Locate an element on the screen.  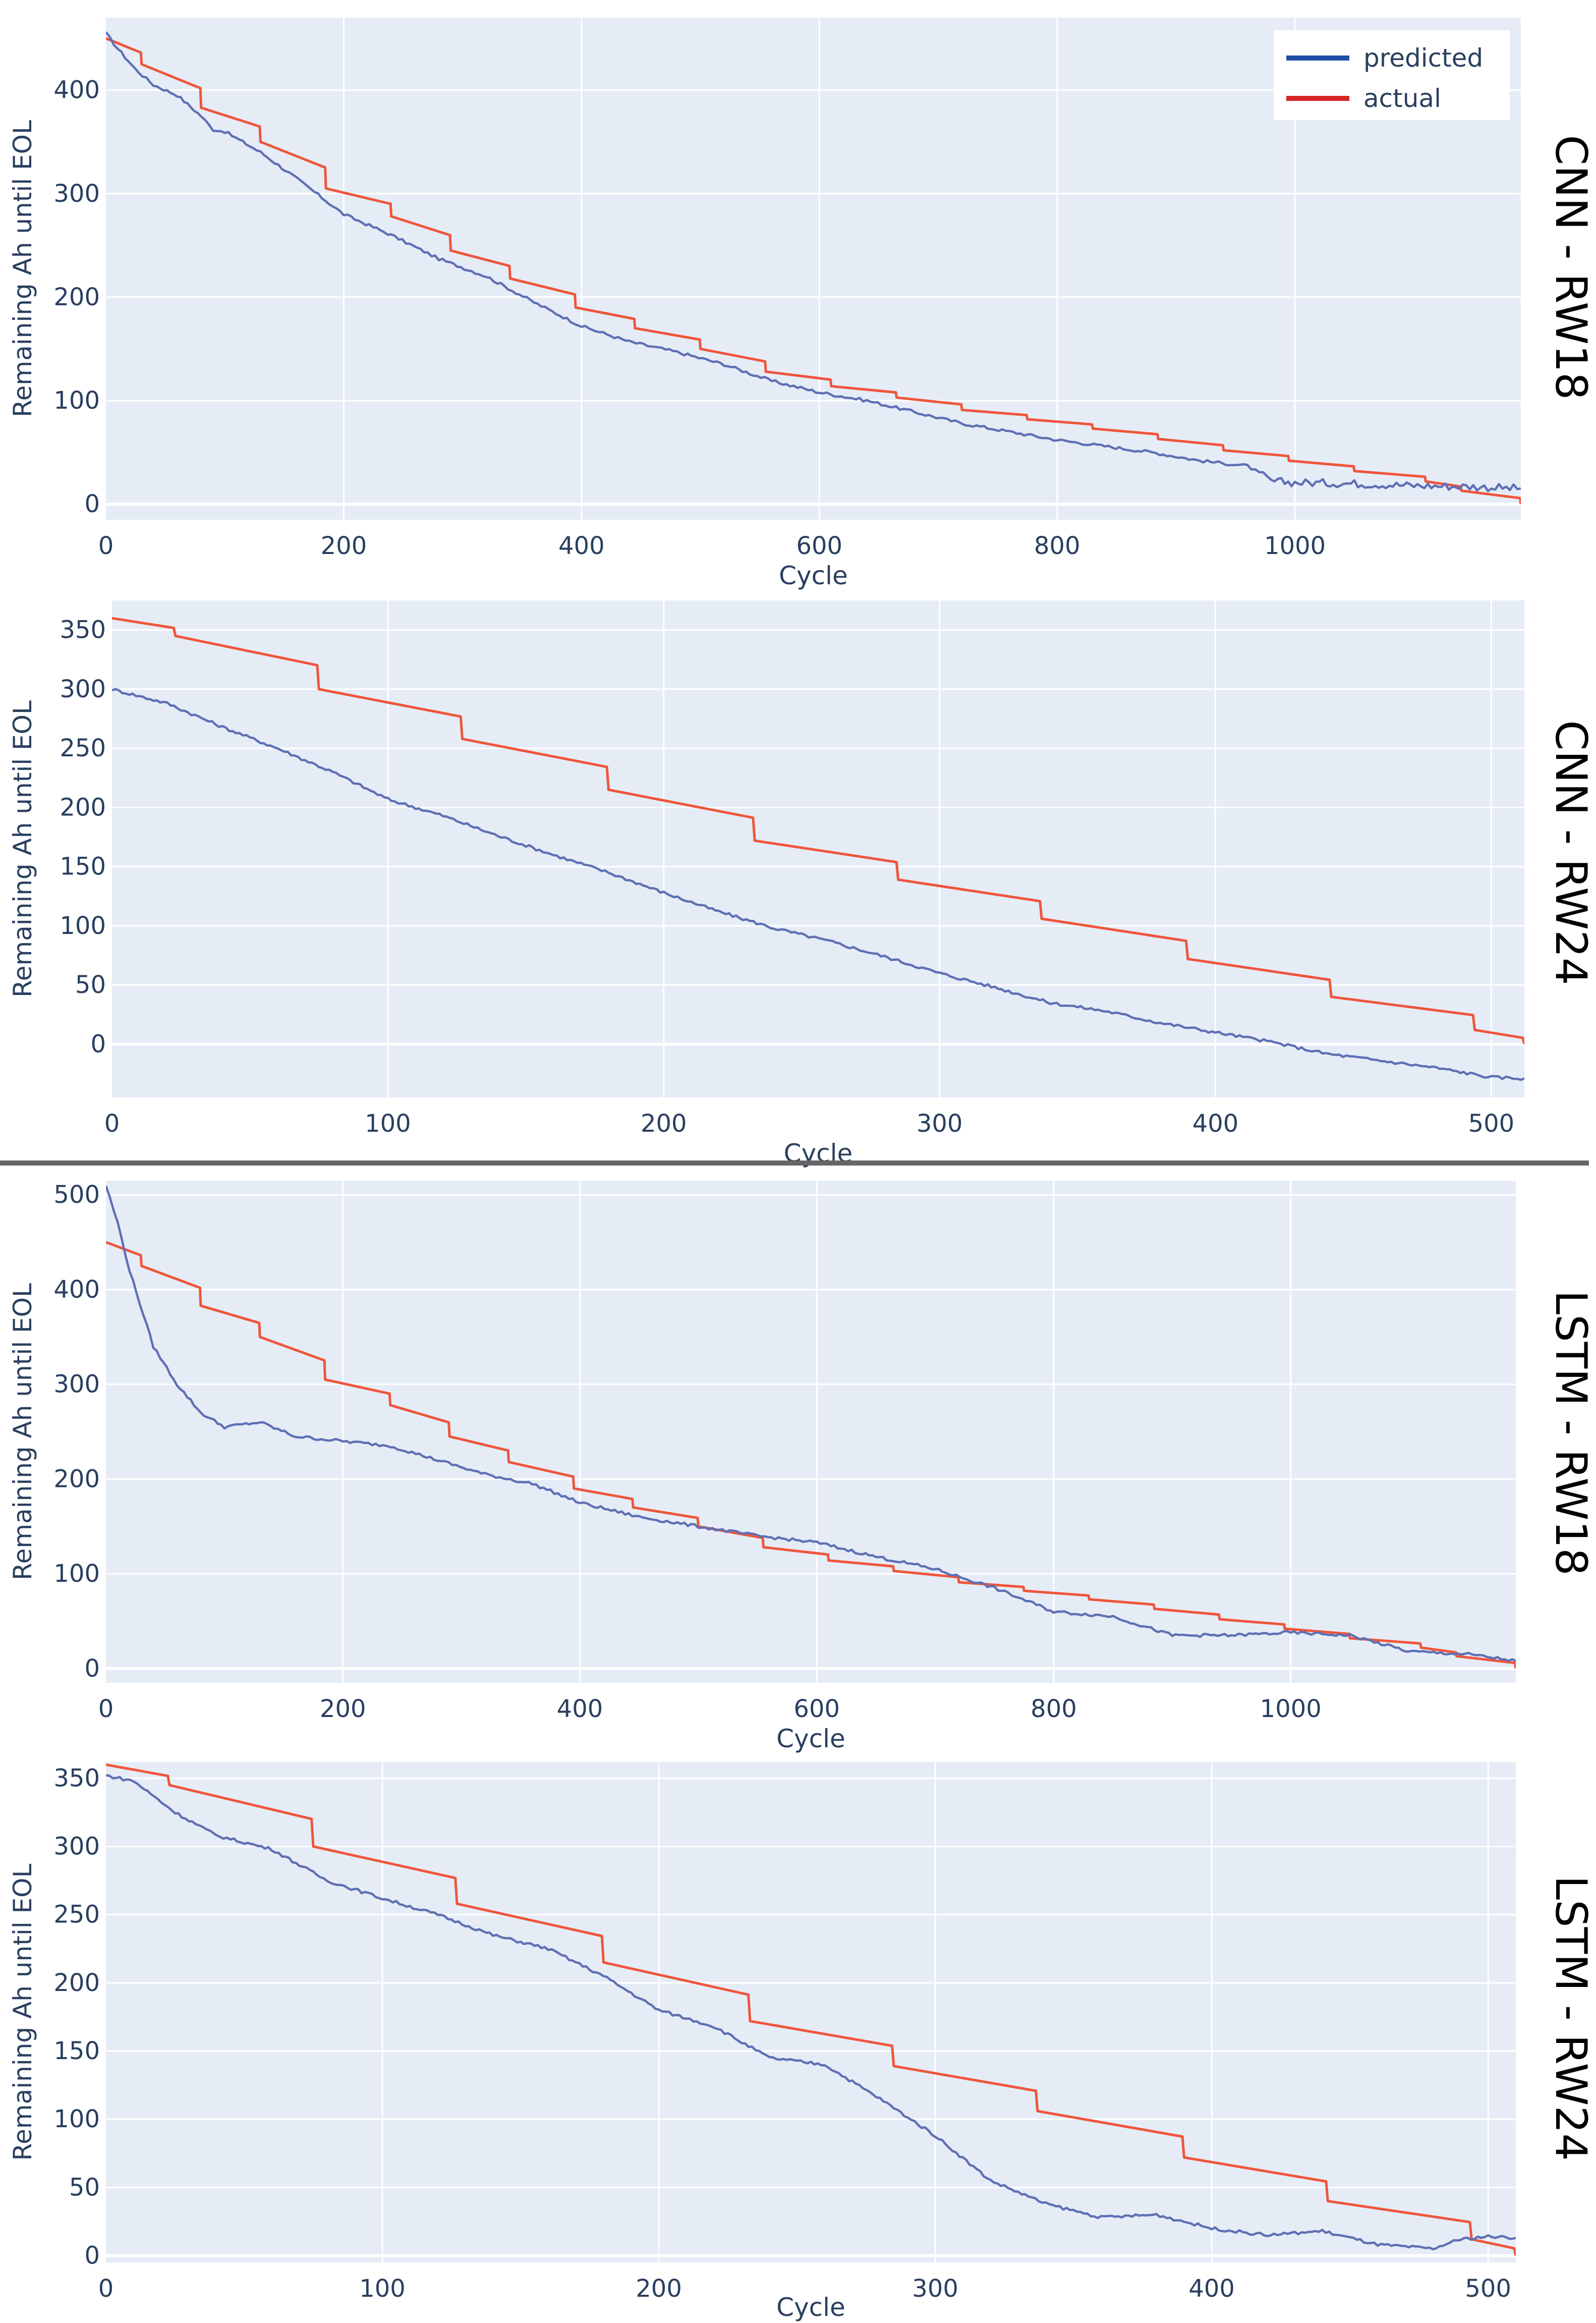
y-tick-label: 500 is located at coordinates (76, 1195).